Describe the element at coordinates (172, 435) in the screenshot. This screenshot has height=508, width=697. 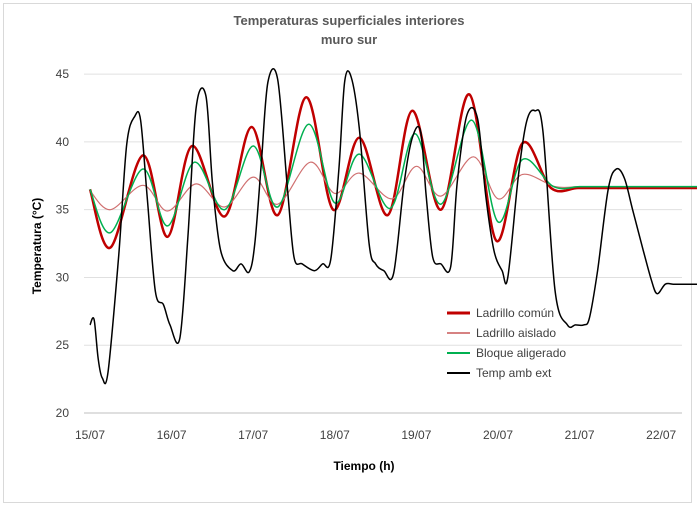
I see `x-tick-label: 16/07` at that location.